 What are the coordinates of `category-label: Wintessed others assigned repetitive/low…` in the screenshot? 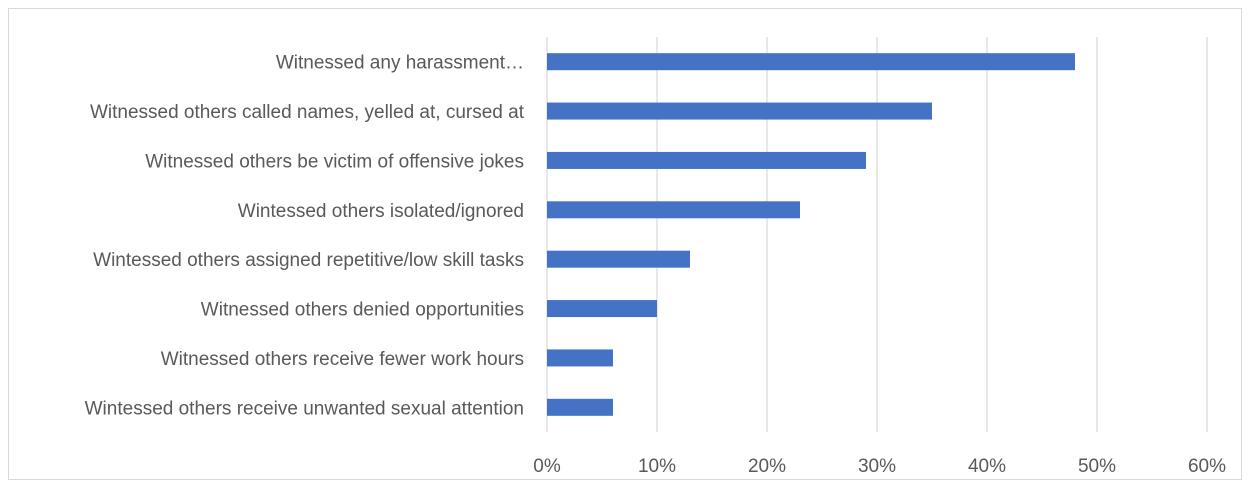 It's located at (308, 260).